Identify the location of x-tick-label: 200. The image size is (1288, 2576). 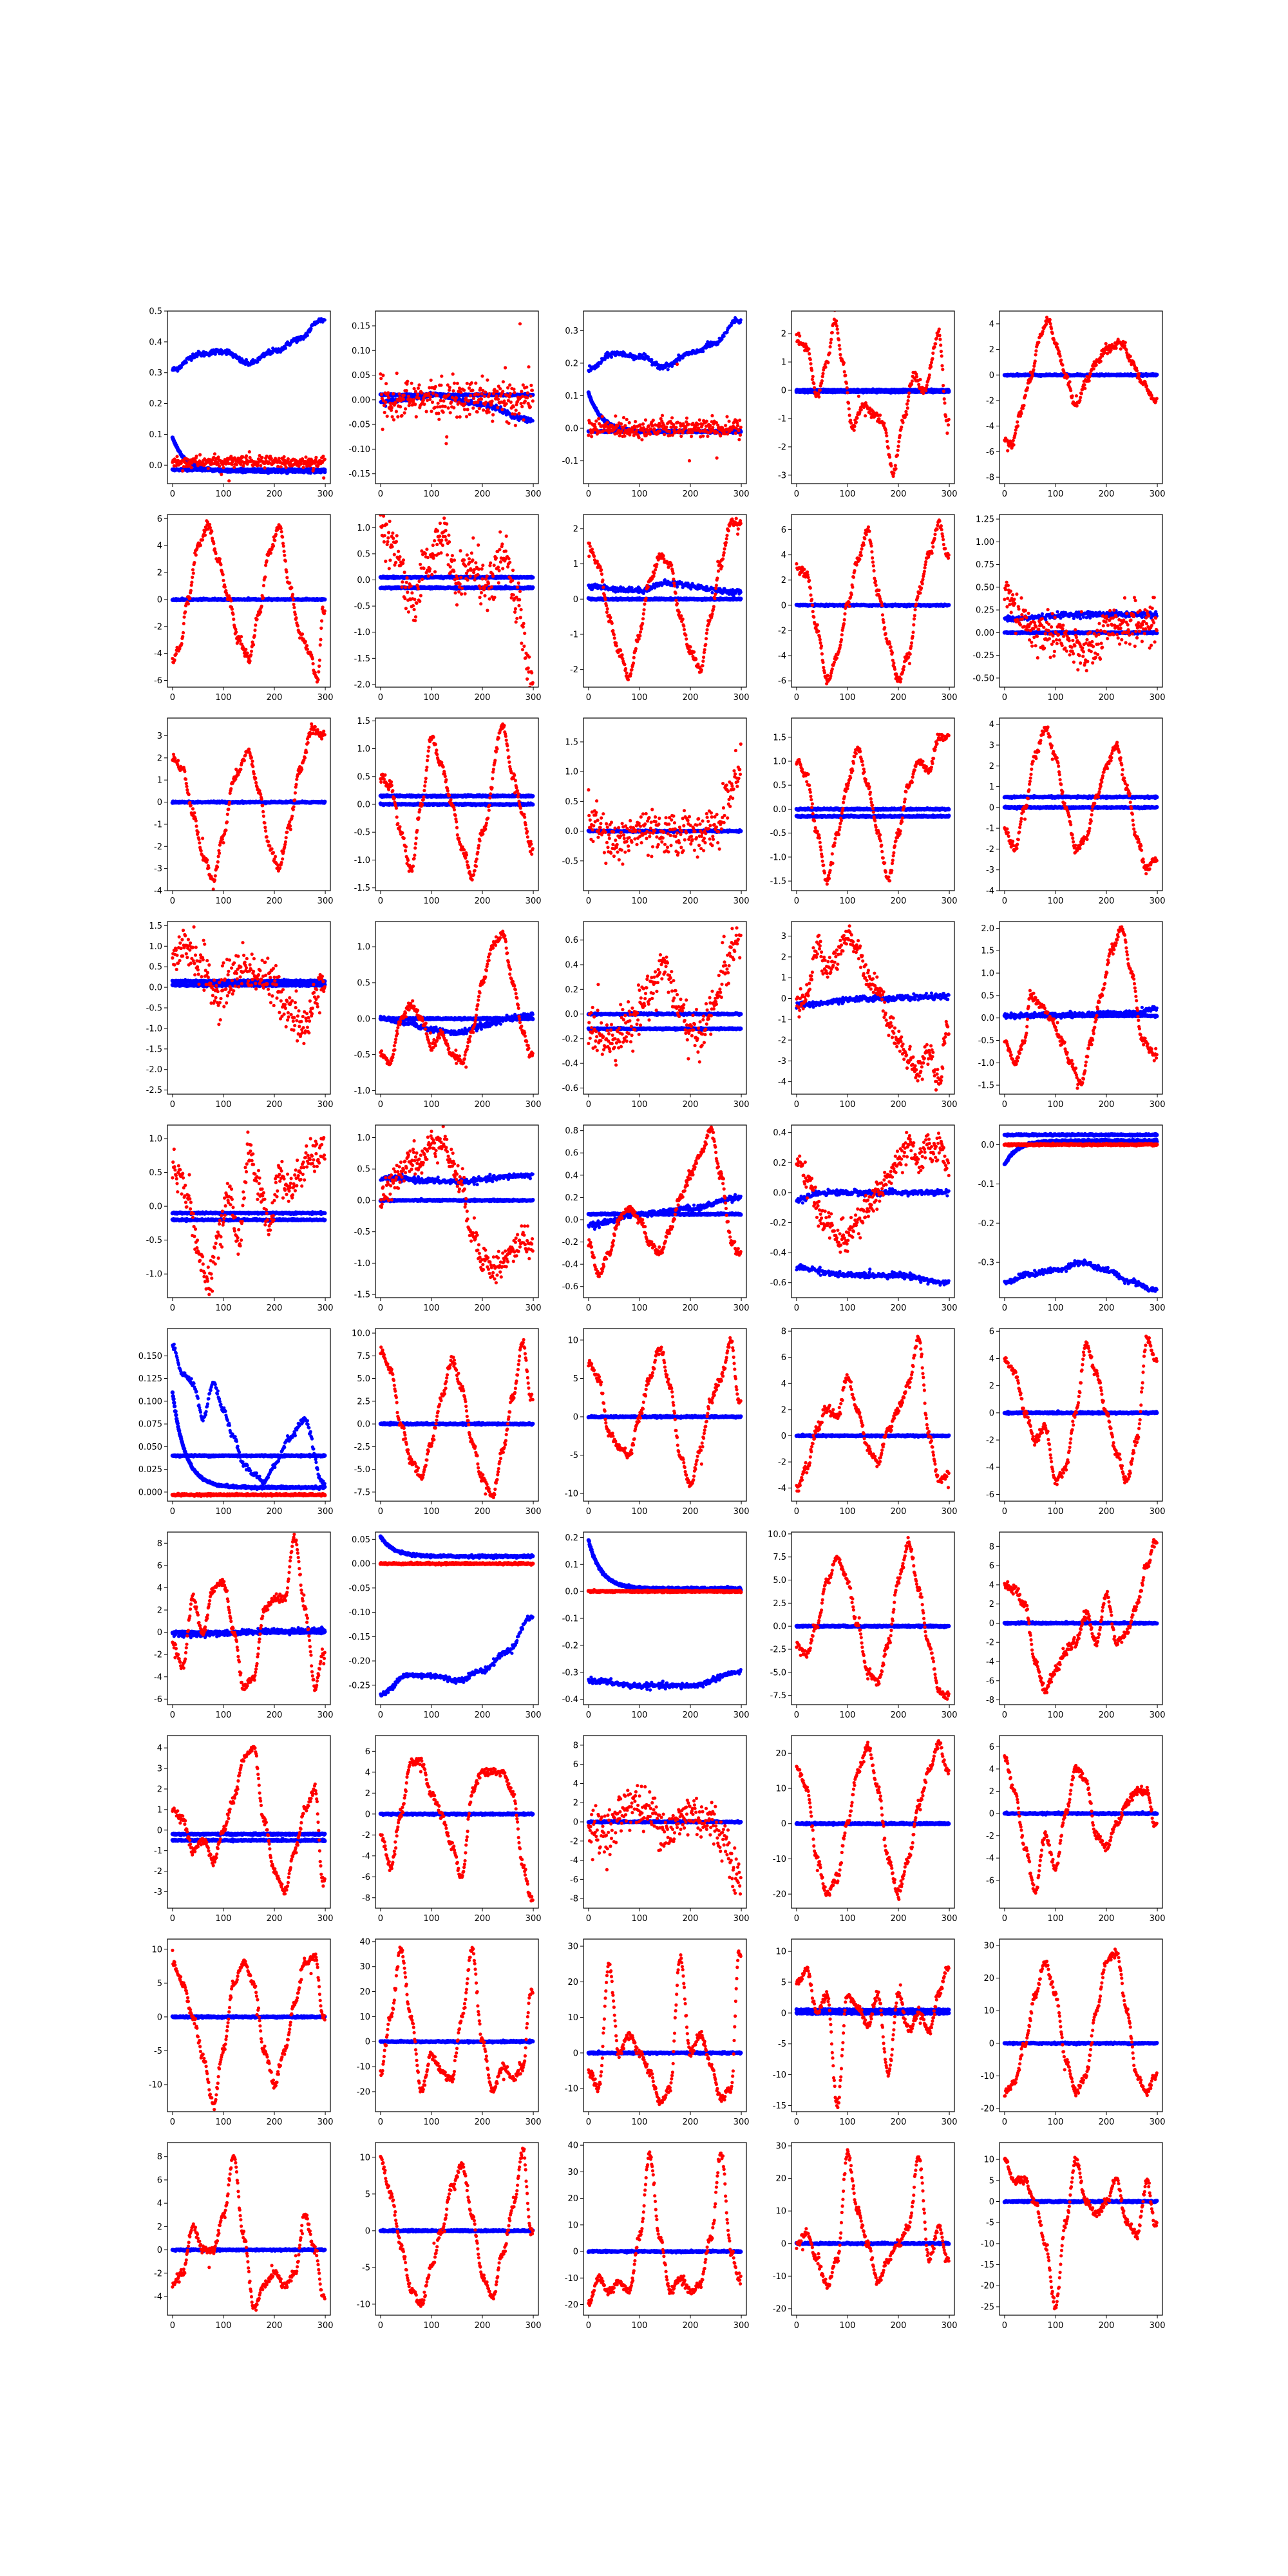
(899, 494).